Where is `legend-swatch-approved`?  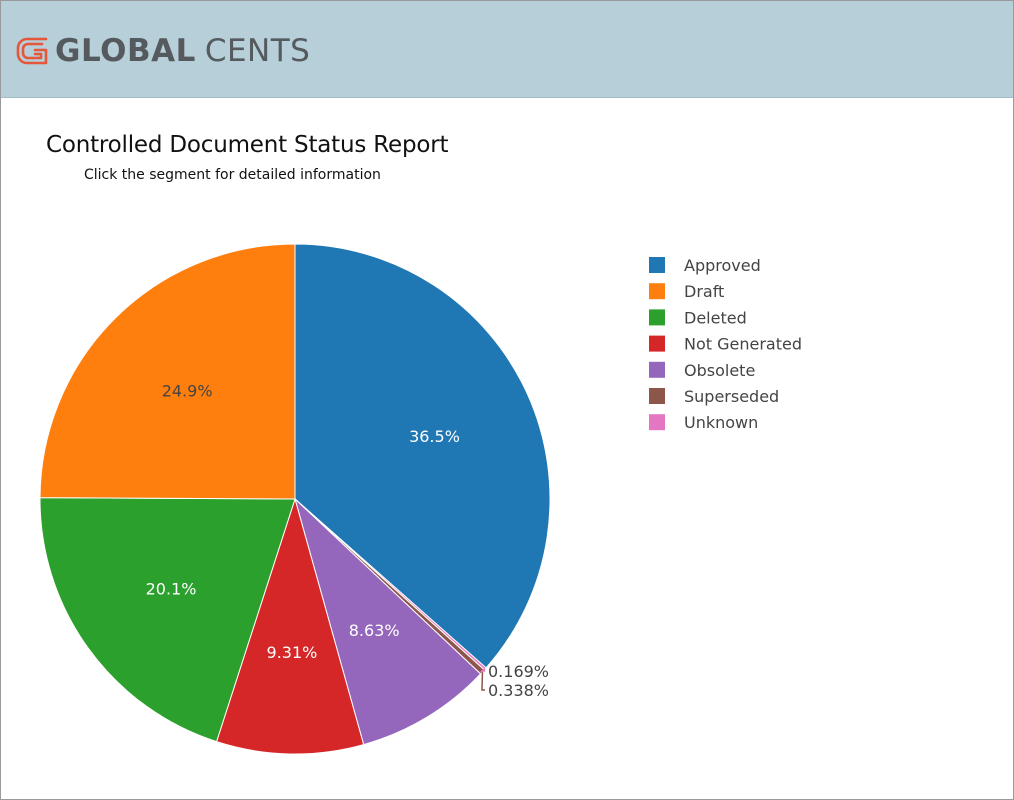 legend-swatch-approved is located at coordinates (657, 265).